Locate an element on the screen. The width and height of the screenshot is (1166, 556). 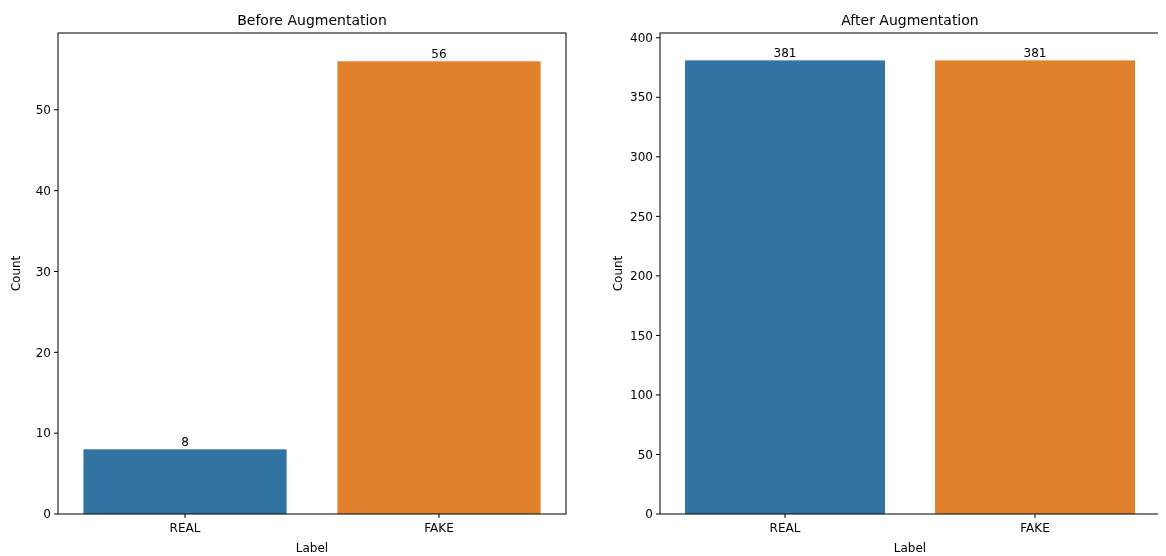
y-tick-label: 350 is located at coordinates (641, 97).